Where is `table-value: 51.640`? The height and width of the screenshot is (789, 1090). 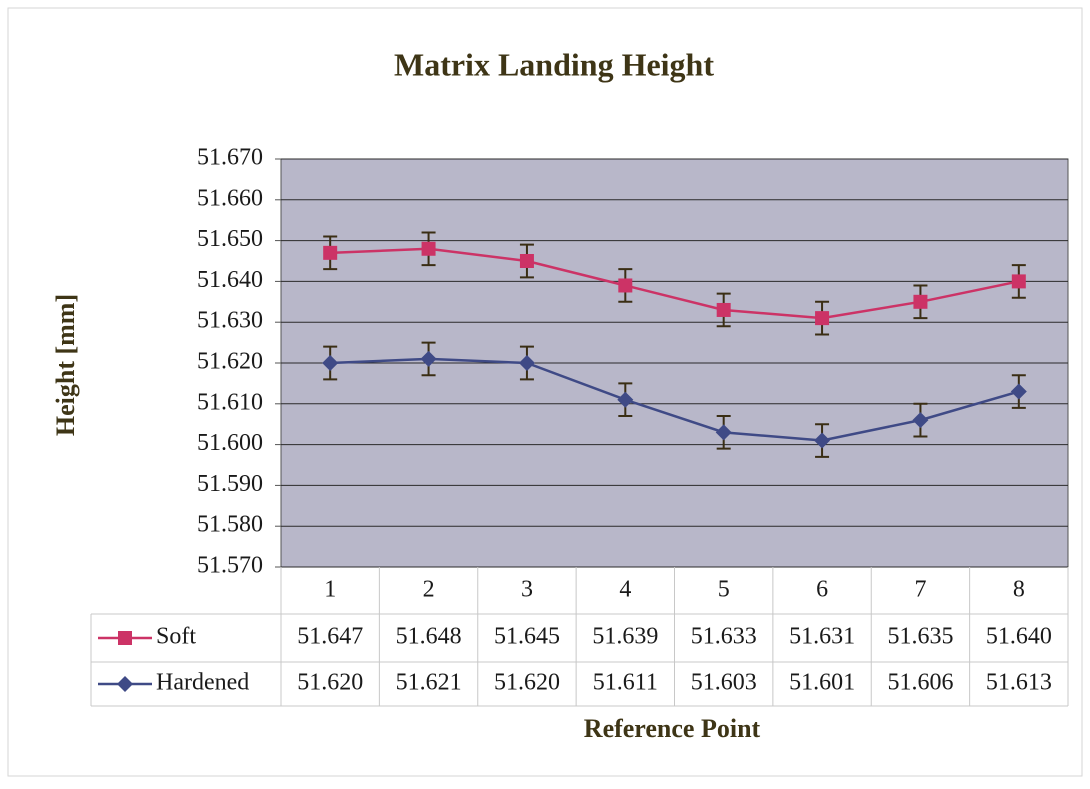 table-value: 51.640 is located at coordinates (1019, 637).